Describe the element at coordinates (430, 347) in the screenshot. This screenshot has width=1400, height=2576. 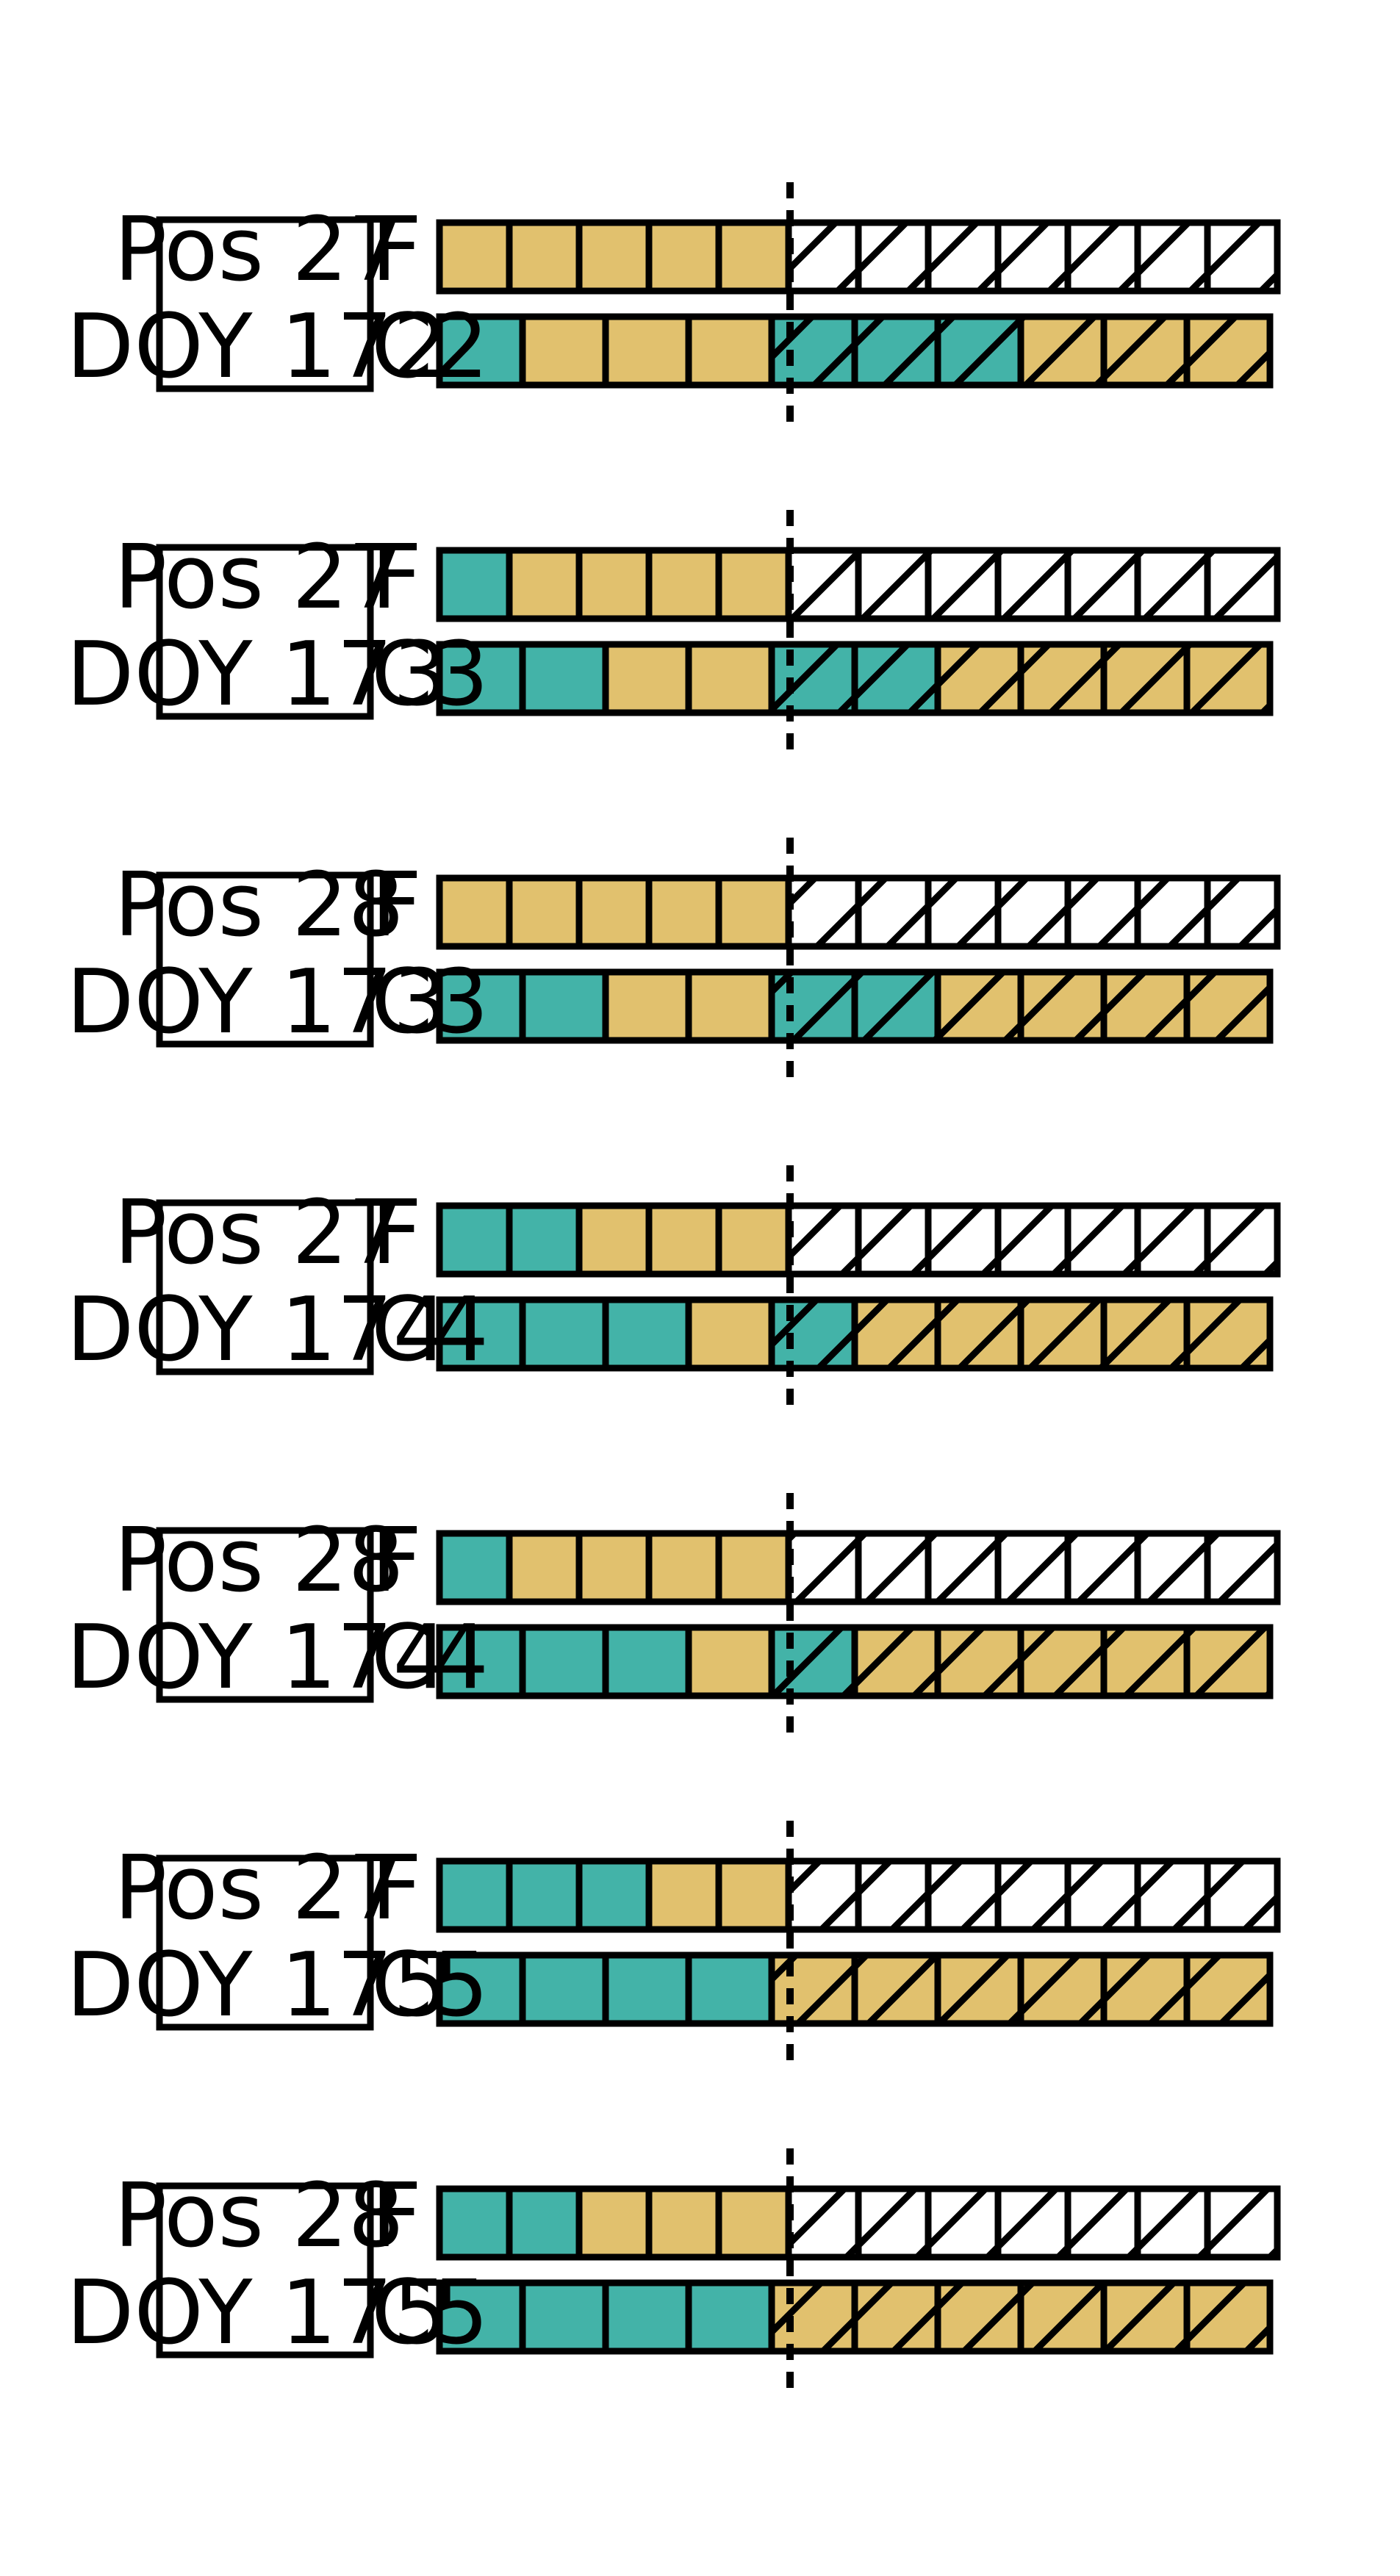
I see `bottom-row-code: C2` at that location.